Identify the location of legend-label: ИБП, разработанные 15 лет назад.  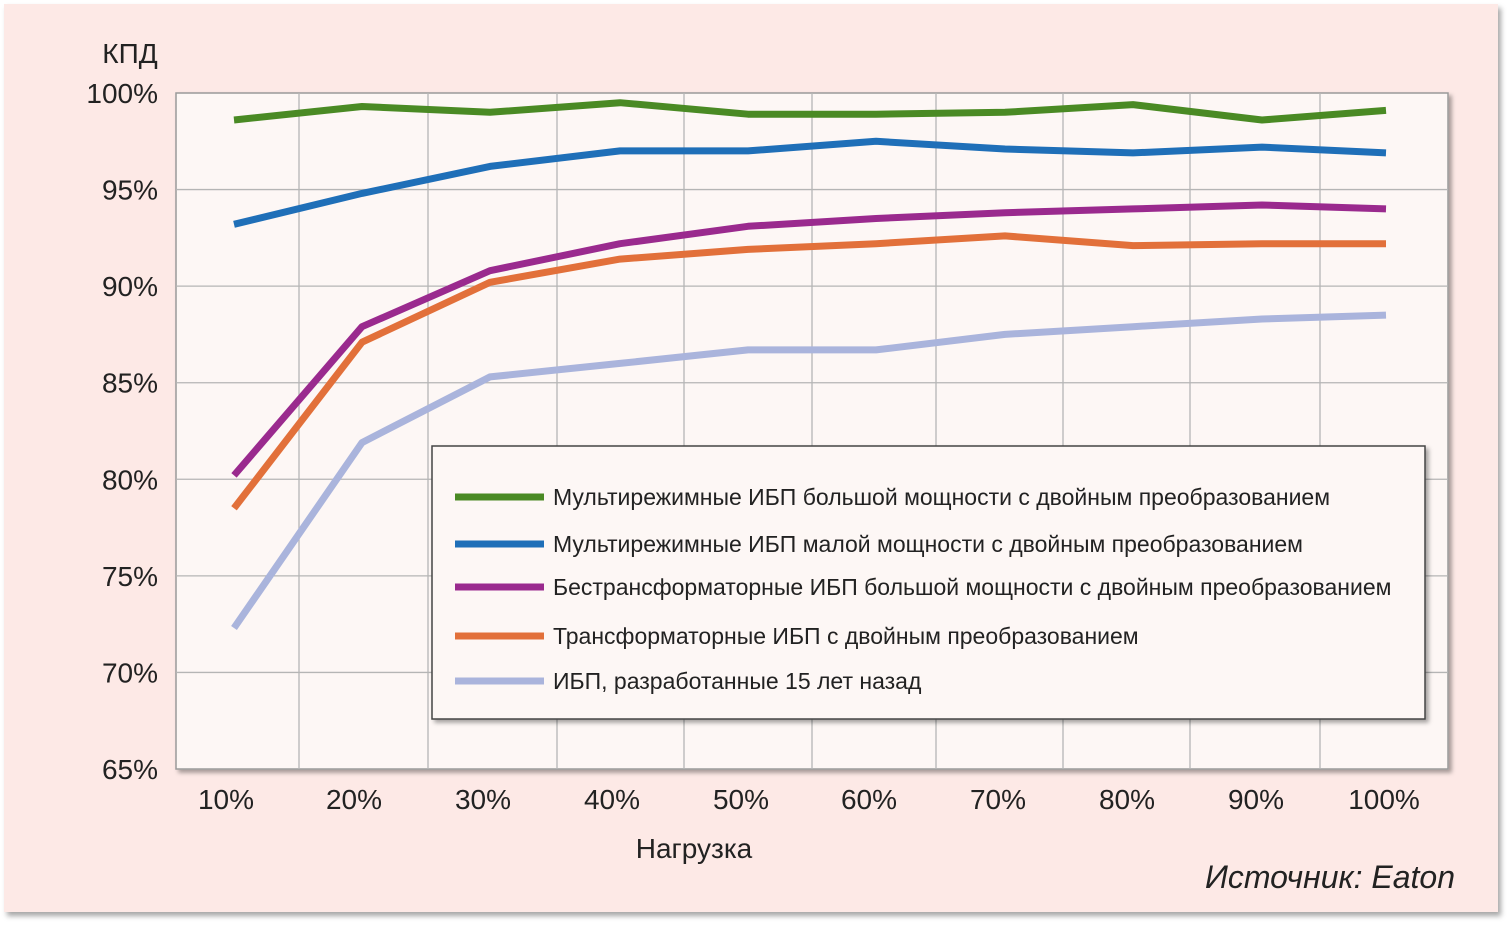
(737, 681).